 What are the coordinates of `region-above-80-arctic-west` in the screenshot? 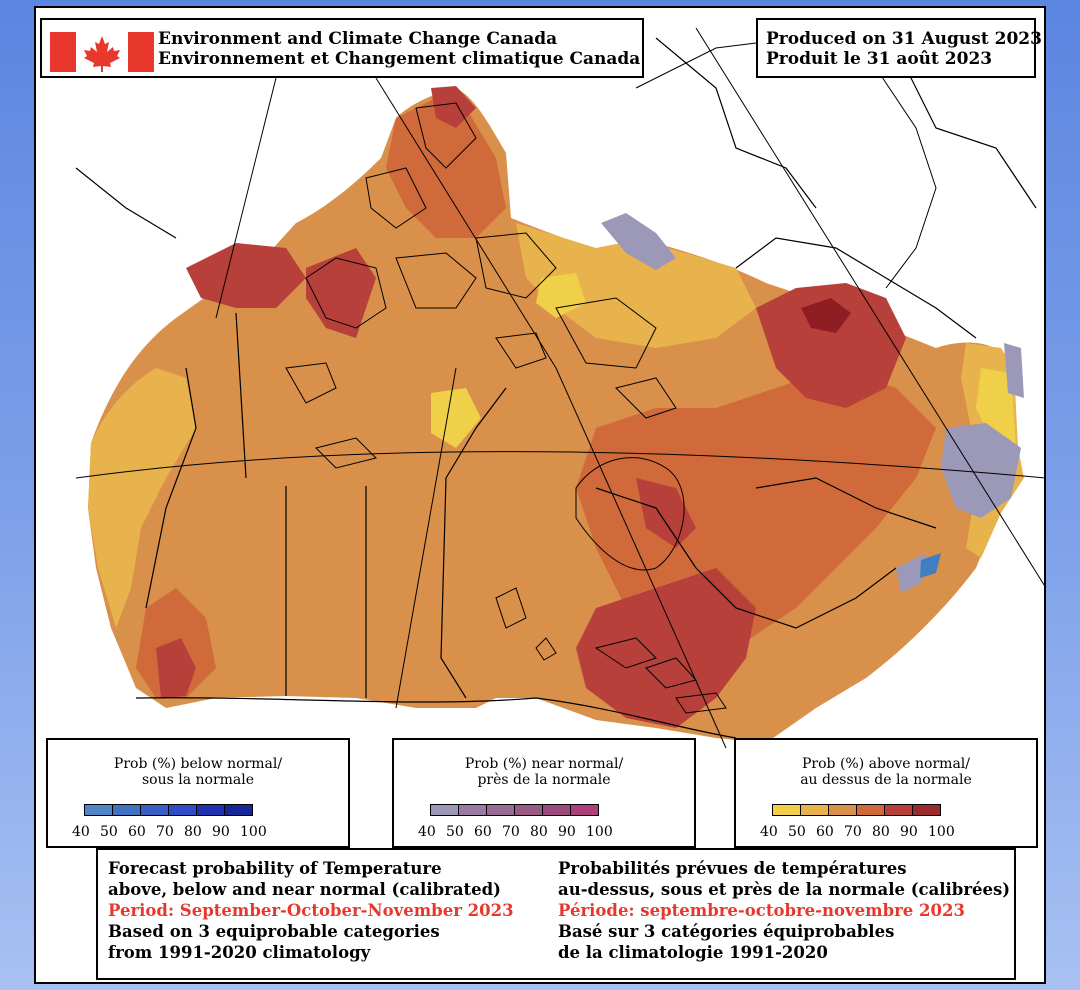 It's located at (341, 293).